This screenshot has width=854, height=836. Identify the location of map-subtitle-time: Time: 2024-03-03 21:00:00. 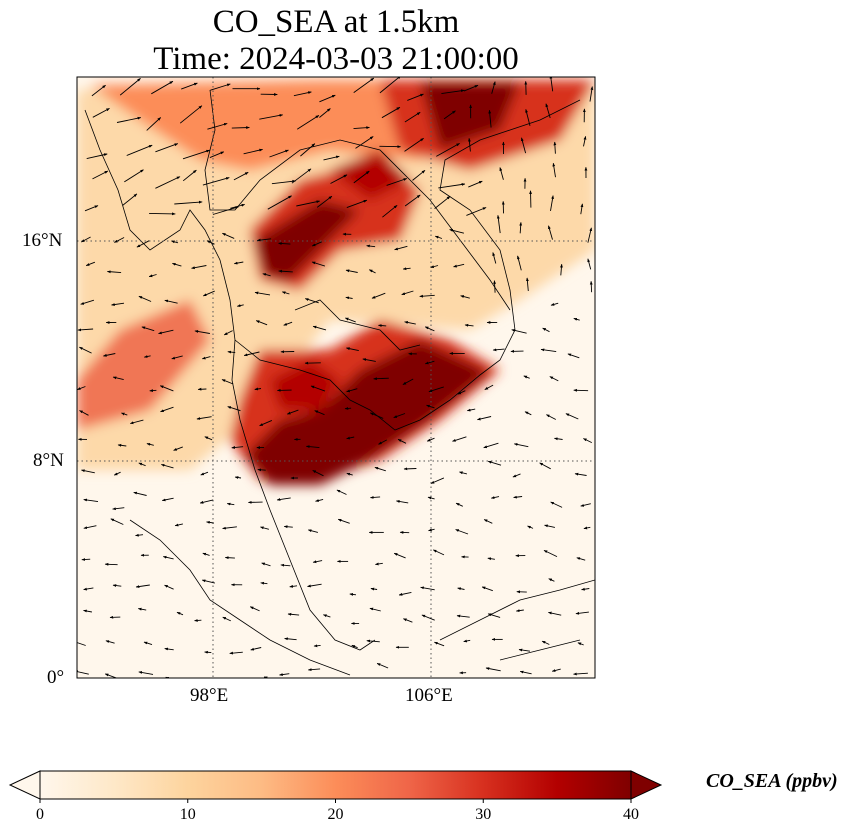
(336, 59).